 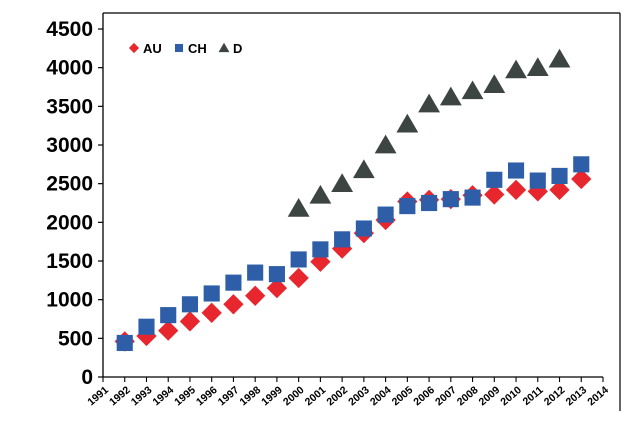 I want to click on y-tick-label: 500, so click(x=75, y=338).